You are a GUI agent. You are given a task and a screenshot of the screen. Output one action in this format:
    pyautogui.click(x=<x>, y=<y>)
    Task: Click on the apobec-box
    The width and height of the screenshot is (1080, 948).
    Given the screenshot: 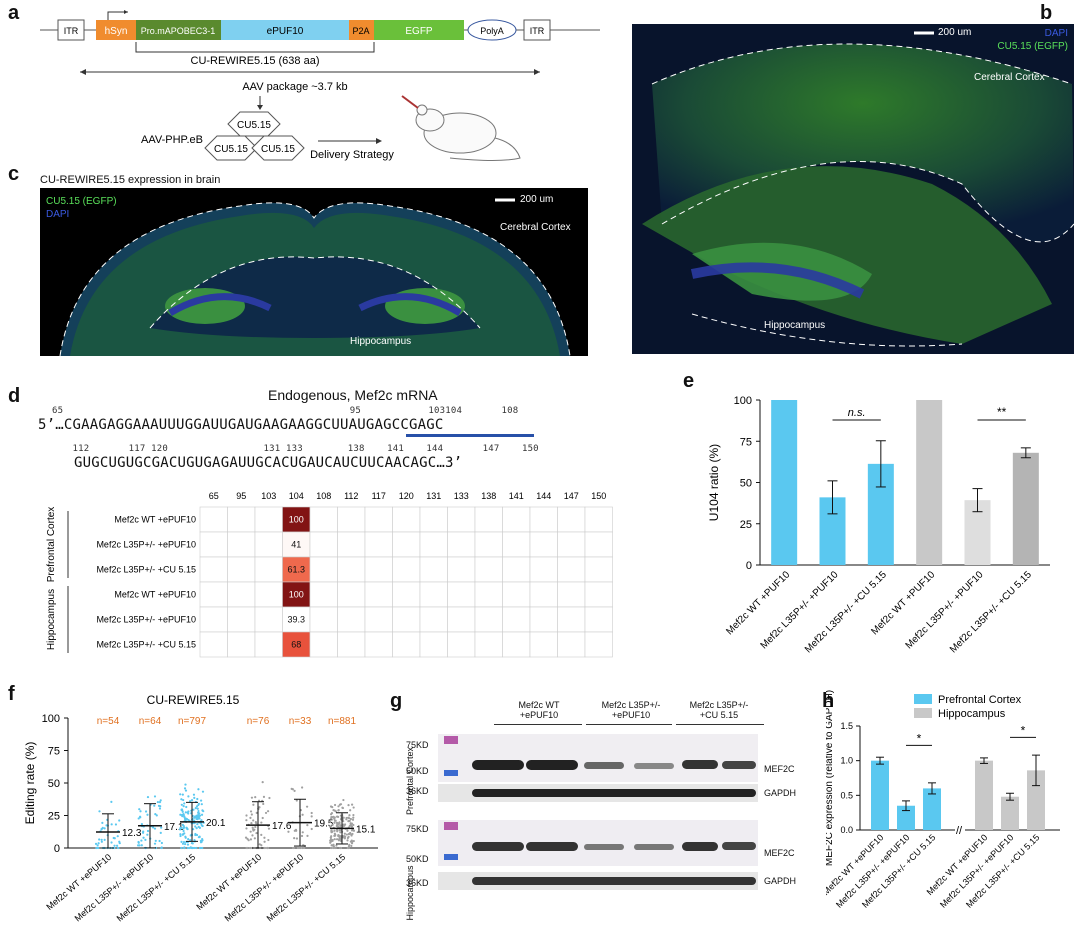 What is the action you would take?
    pyautogui.click(x=178, y=30)
    